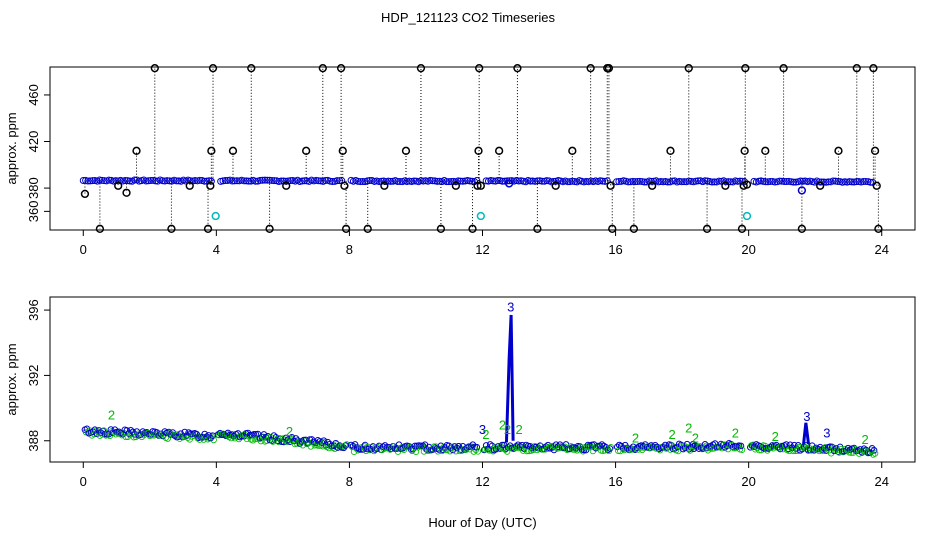 The image size is (936, 540). What do you see at coordinates (881, 481) in the screenshot?
I see `x-tick-label: 24` at bounding box center [881, 481].